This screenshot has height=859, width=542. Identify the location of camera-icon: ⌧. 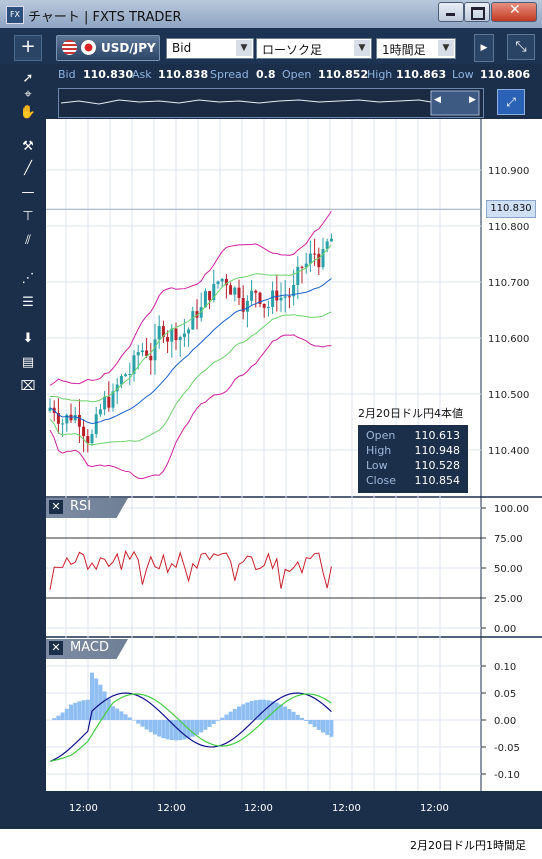
(28, 386).